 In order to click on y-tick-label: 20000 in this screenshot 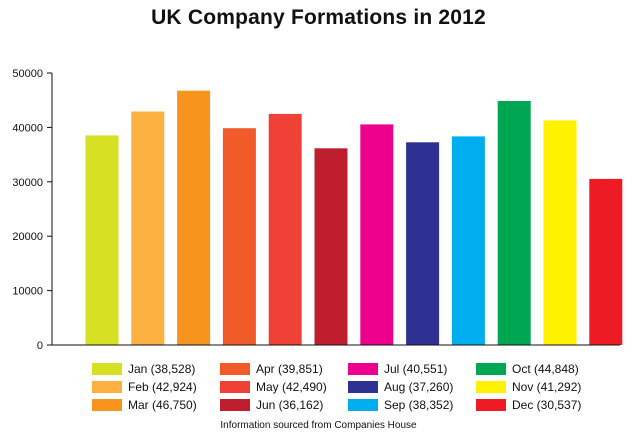, I will do `click(27, 237)`.